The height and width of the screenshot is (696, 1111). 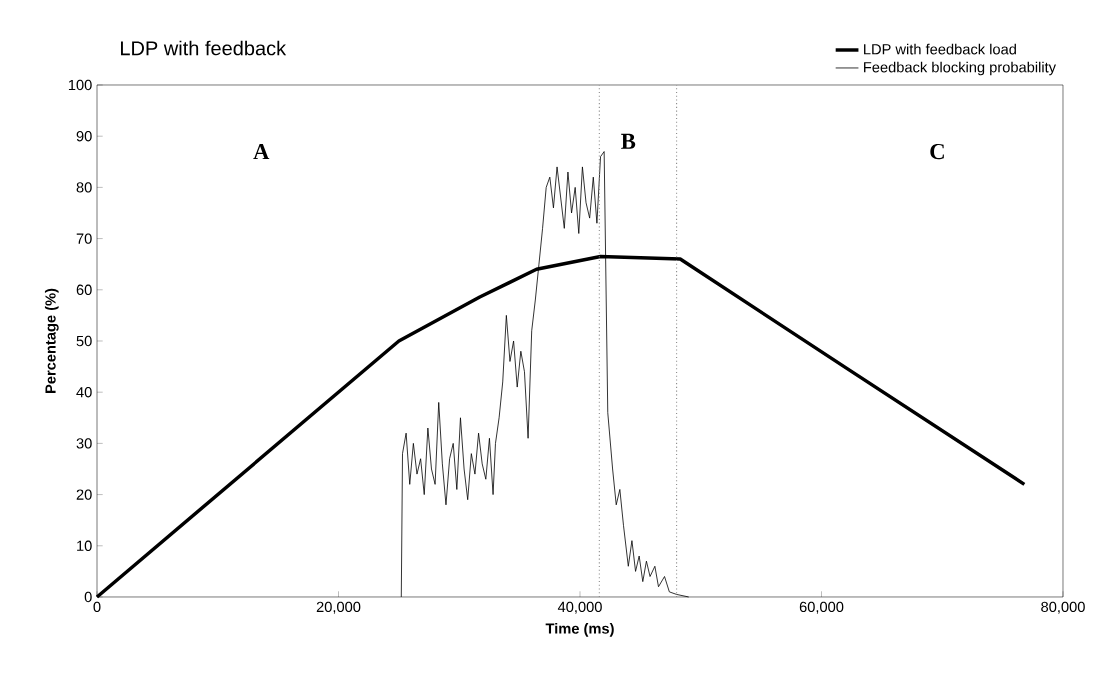 What do you see at coordinates (821, 607) in the screenshot?
I see `x-tick-label: 60,000` at bounding box center [821, 607].